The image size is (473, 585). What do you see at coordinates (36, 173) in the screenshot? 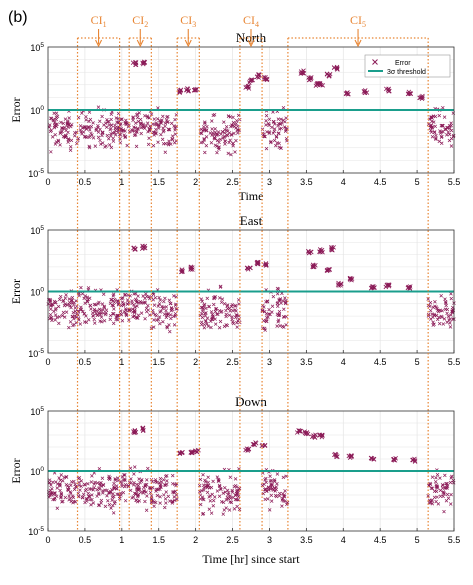
I see `y-tick-label: 10-5` at bounding box center [36, 173].